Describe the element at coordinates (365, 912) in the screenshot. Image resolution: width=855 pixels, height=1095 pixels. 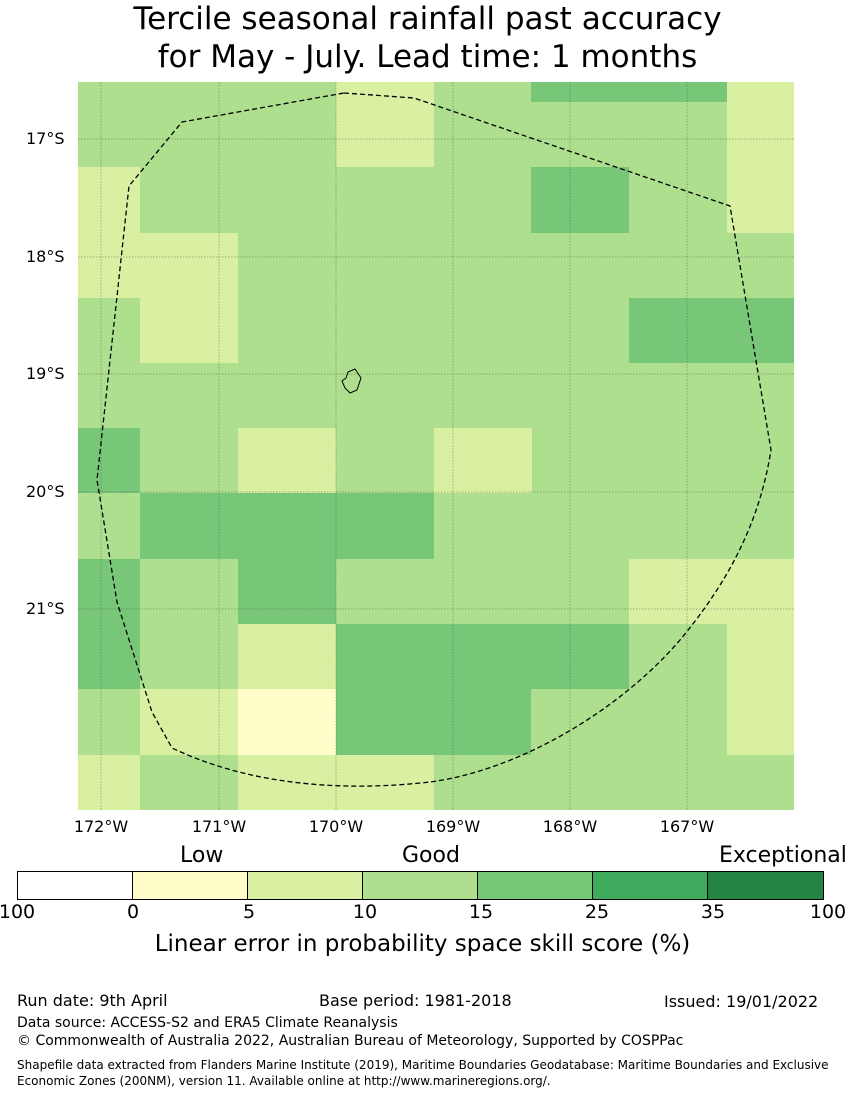
I see `colorbar-tick: 10` at that location.